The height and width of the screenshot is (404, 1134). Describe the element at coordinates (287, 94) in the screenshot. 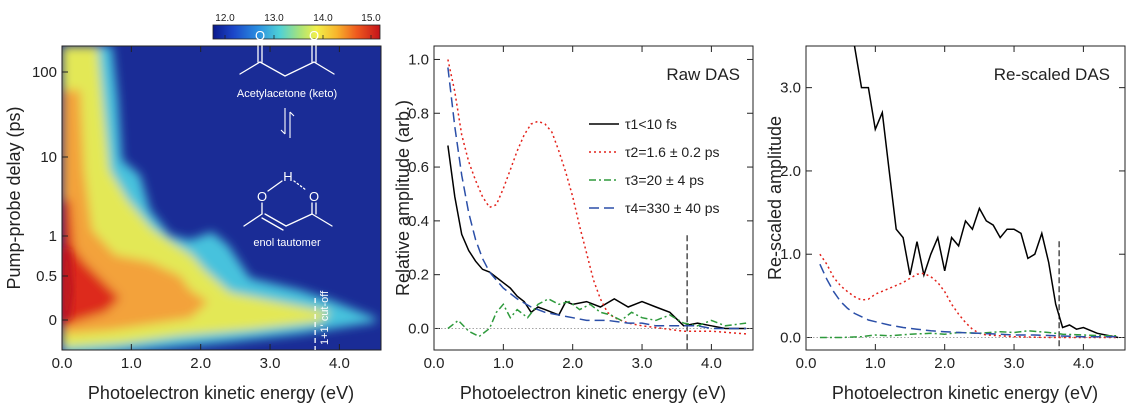

I see `keto-label: Acetylacetone (keto)` at that location.